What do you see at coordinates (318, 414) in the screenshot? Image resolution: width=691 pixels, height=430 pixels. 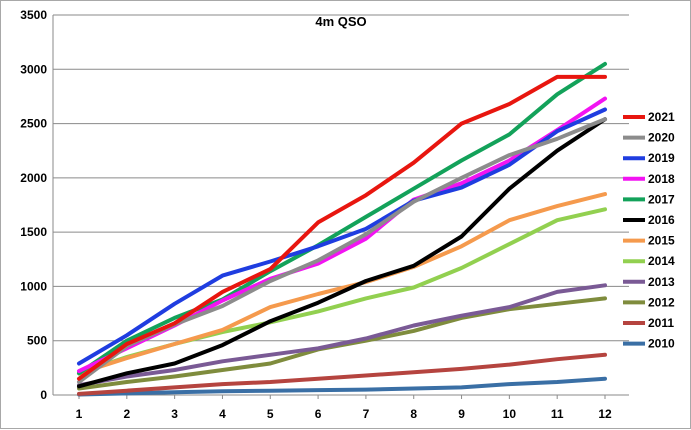 I see `x-tick-label: 6` at bounding box center [318, 414].